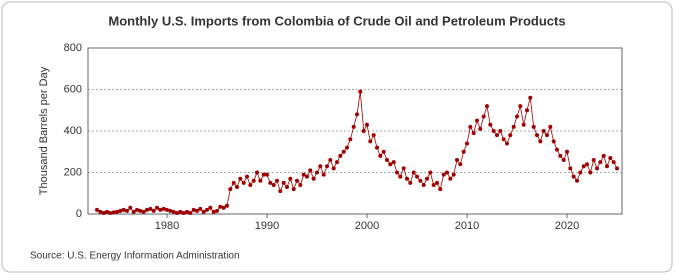  What do you see at coordinates (467, 226) in the screenshot?
I see `x-tick-label: 2010` at bounding box center [467, 226].